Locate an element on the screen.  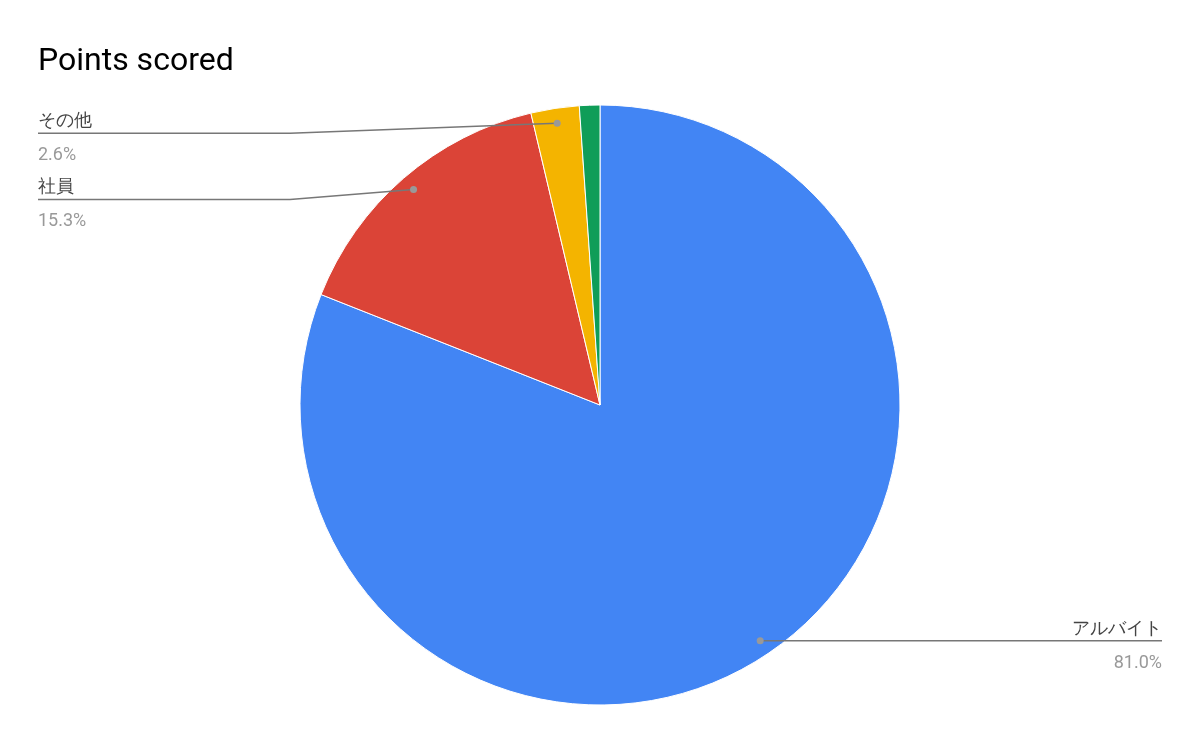
slice-label: アルバイト is located at coordinates (1117, 627).